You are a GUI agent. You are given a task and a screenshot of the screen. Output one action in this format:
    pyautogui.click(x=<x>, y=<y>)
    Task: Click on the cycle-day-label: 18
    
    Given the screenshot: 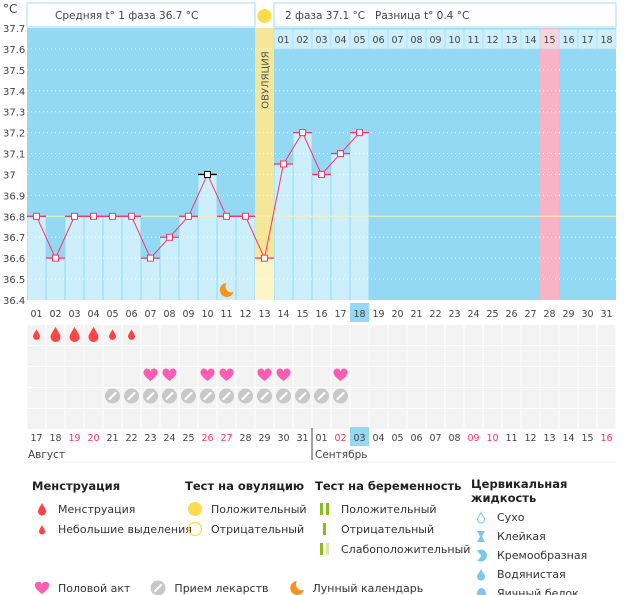 What is the action you would take?
    pyautogui.click(x=359, y=314)
    